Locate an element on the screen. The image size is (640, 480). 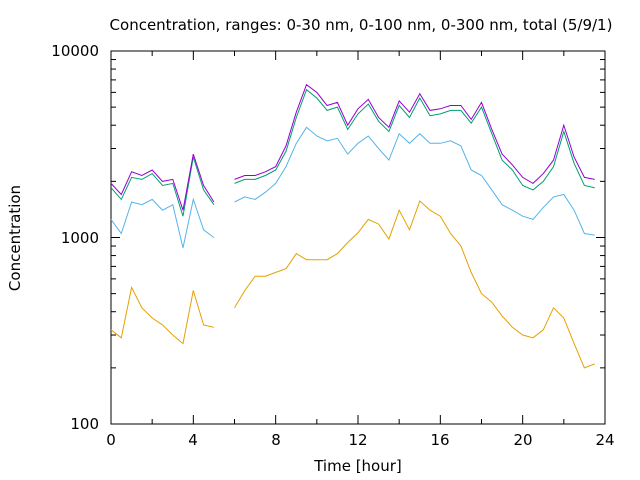
x-tick-label: 4 is located at coordinates (193, 440).